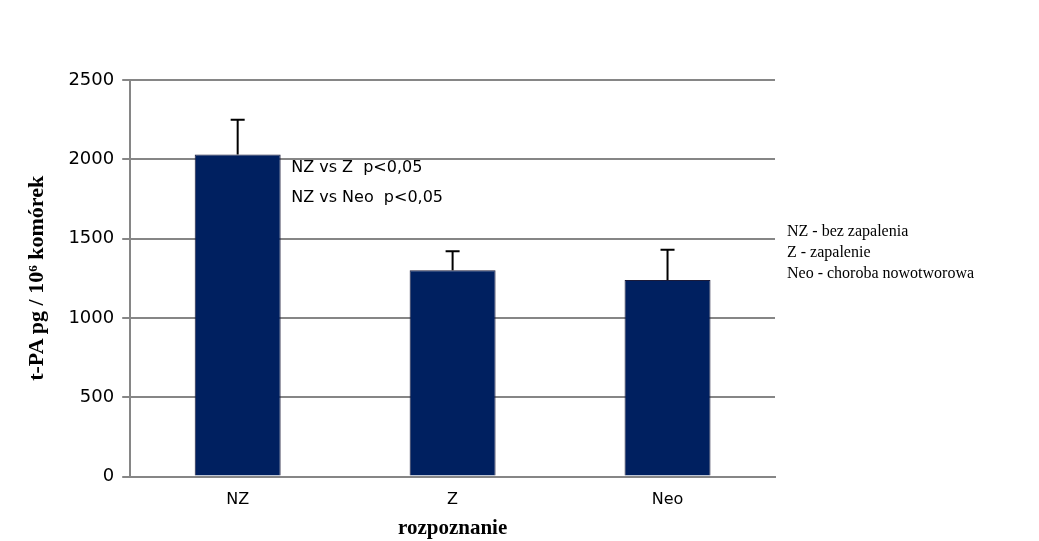 Image resolution: width=1039 pixels, height=541 pixels. What do you see at coordinates (238, 499) in the screenshot?
I see `x-tick-label: NZ` at bounding box center [238, 499].